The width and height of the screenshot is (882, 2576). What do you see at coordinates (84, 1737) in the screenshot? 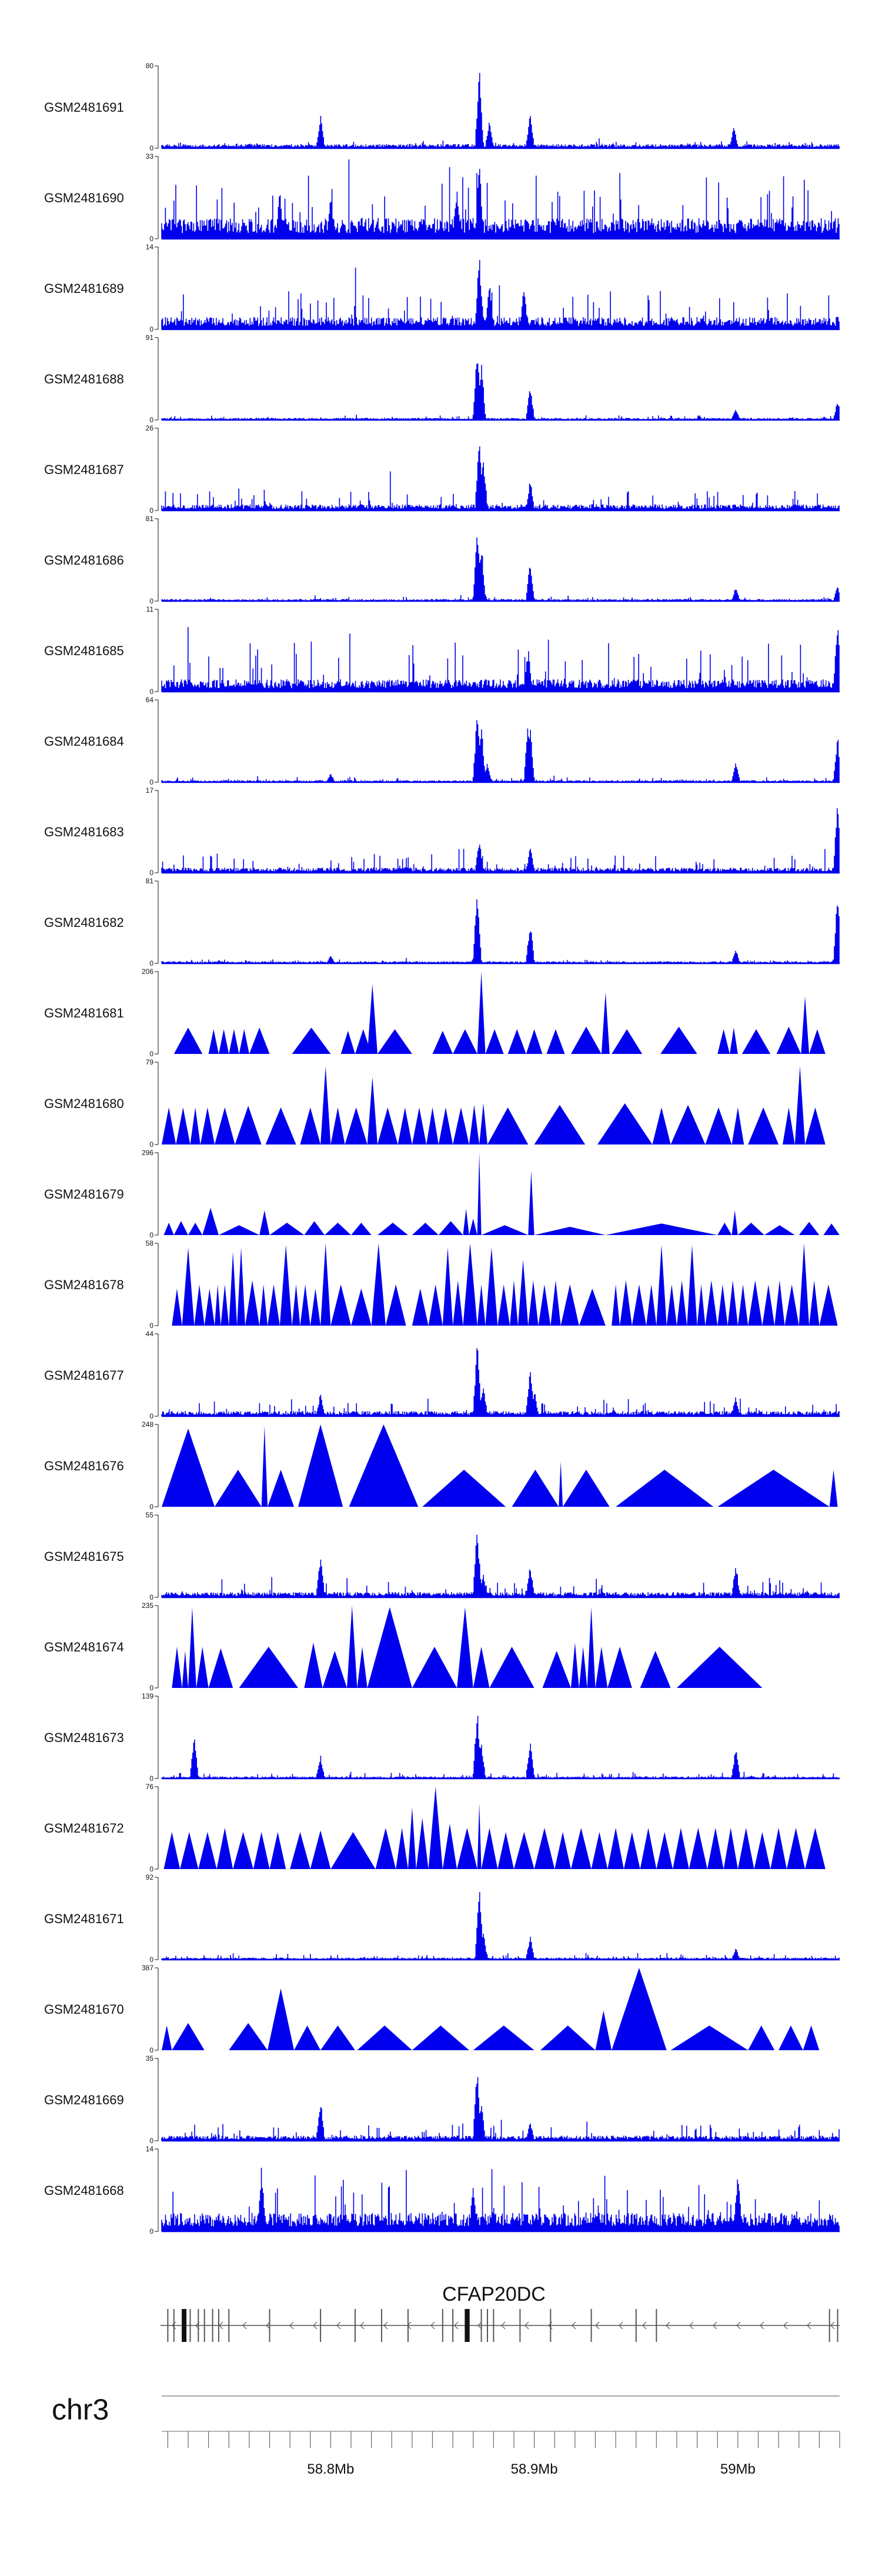
I see `track-label: GSM2481673` at bounding box center [84, 1737].